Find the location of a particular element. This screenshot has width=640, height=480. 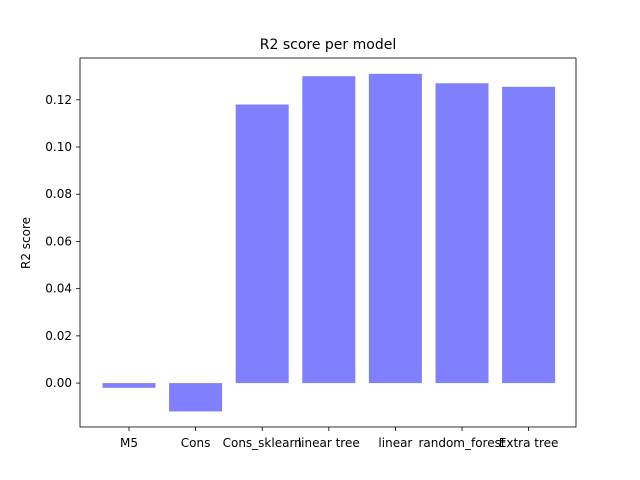

y-tick-label: 0.10 is located at coordinates (58, 147).